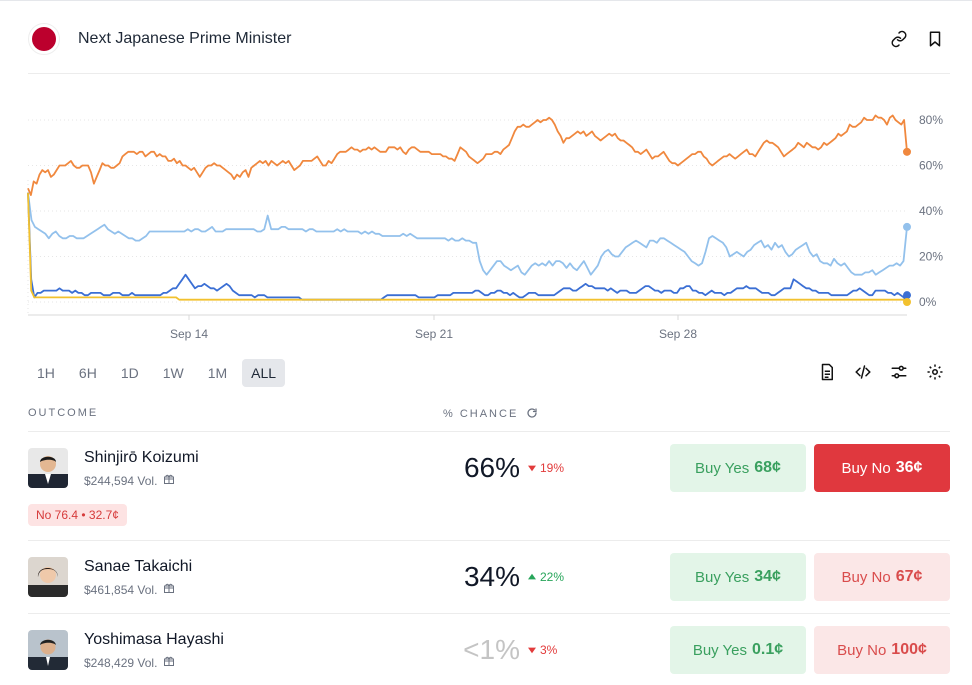 The width and height of the screenshot is (972, 685). Describe the element at coordinates (532, 577) in the screenshot. I see `up-arrow-icon` at that location.